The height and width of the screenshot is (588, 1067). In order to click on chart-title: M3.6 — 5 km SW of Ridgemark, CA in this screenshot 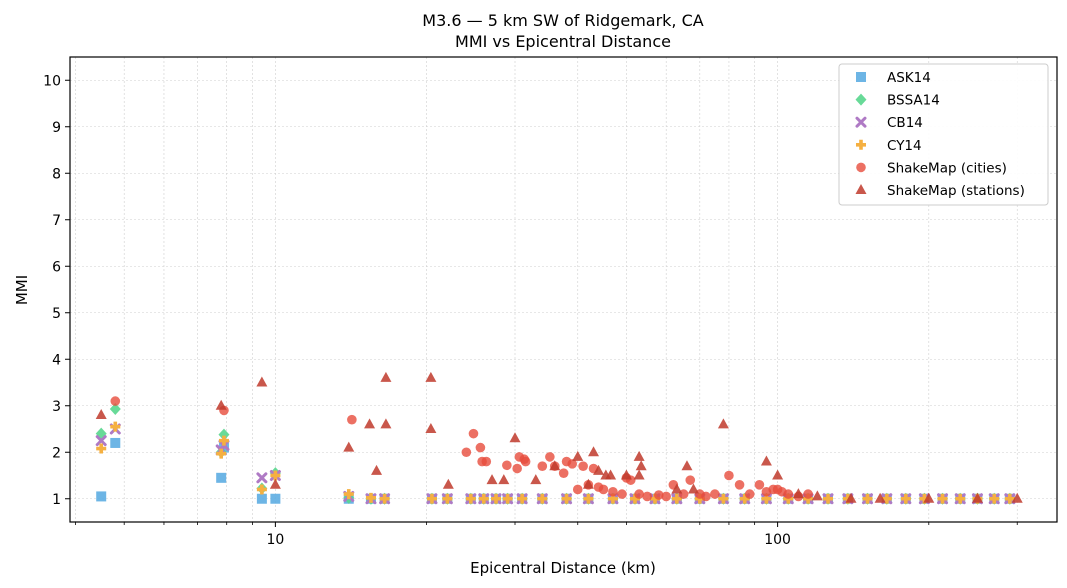, I will do `click(562, 20)`.